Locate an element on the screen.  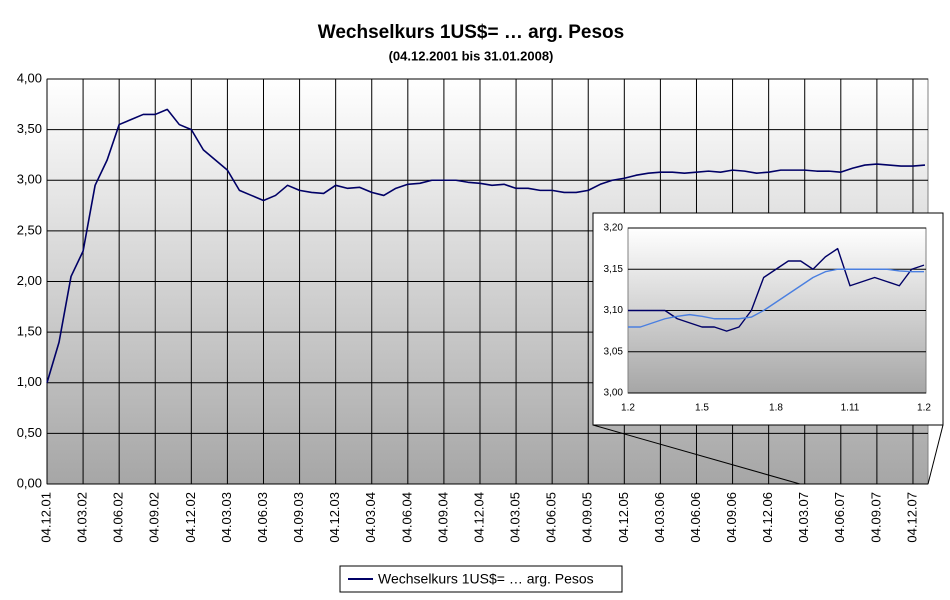
y-tick-label: 3,10 is located at coordinates (614, 310).